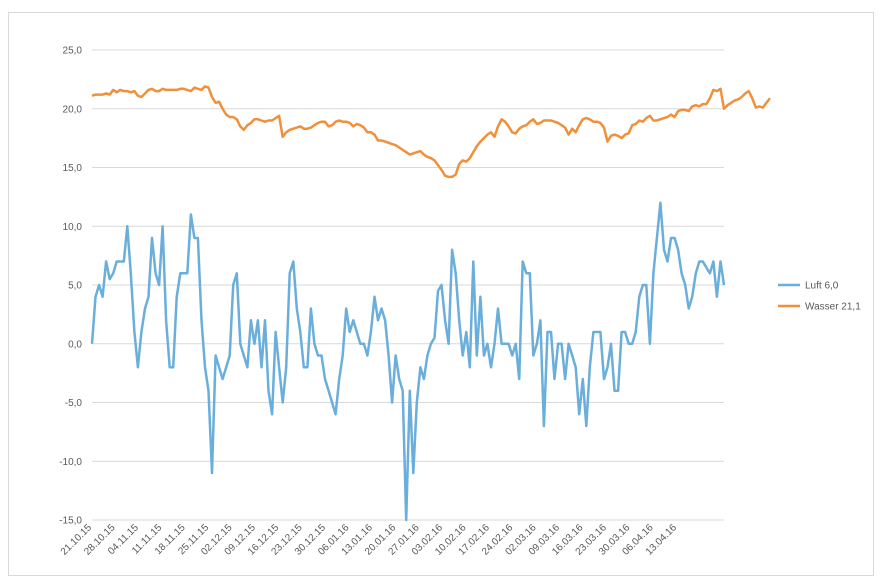 This screenshot has width=882, height=588. Describe the element at coordinates (822, 286) in the screenshot. I see `legend-label: Luft 6,0` at that location.